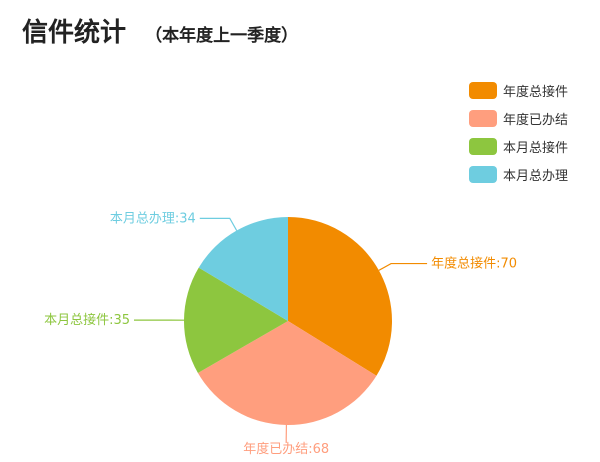 This screenshot has height=462, width=600. I want to click on legend: 年度总接件 年度已办结 本月总接件 本月总办理, so click(518, 132).